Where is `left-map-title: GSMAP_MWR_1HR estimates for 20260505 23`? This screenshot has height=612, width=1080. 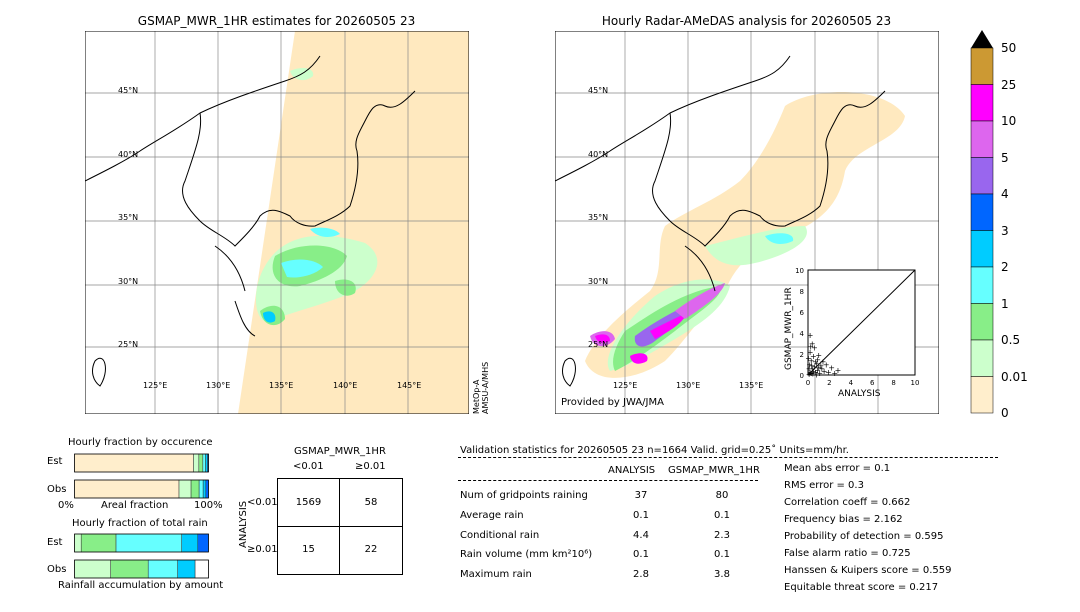
left-map-title: GSMAP_MWR_1HR estimates for 20260505 23 is located at coordinates (276, 21).